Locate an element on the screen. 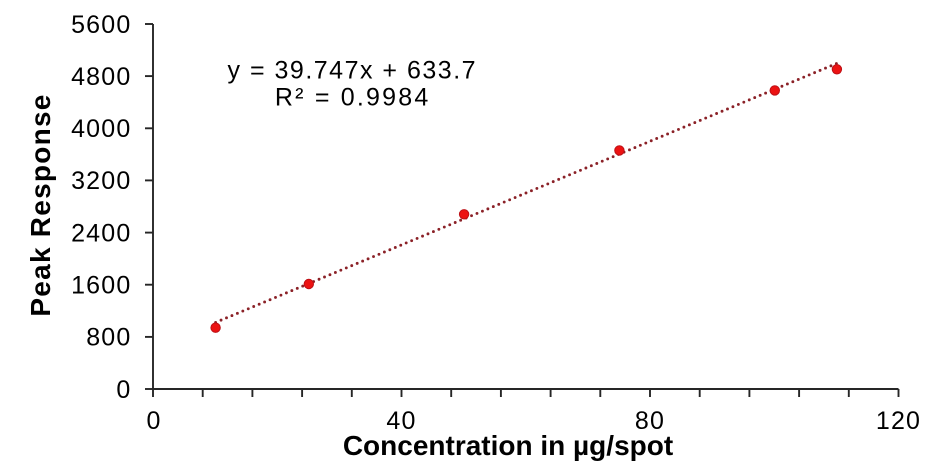 This screenshot has width=950, height=470. svg-text: 800 is located at coordinates (108, 338).